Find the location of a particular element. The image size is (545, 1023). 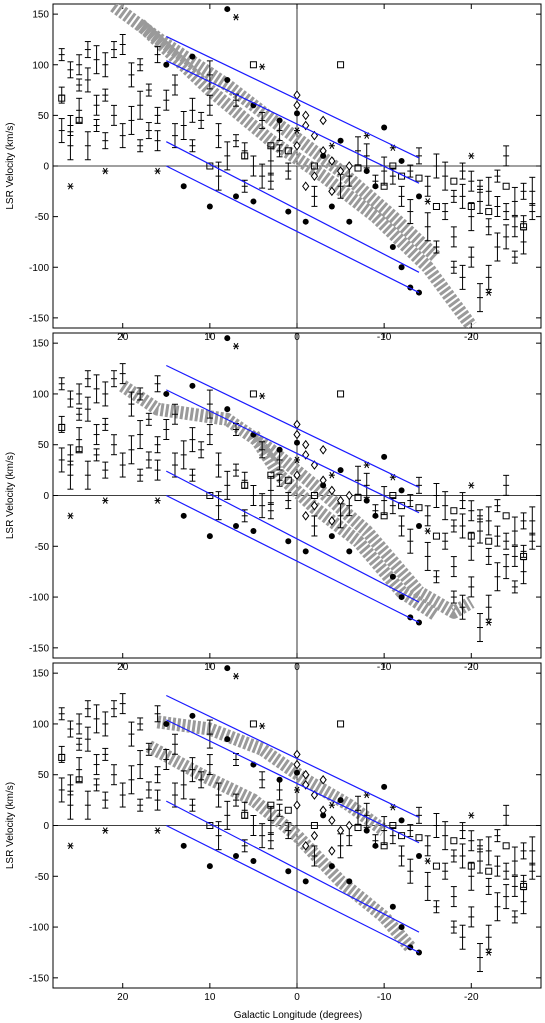

blue-reference-line is located at coordinates (293, 97).